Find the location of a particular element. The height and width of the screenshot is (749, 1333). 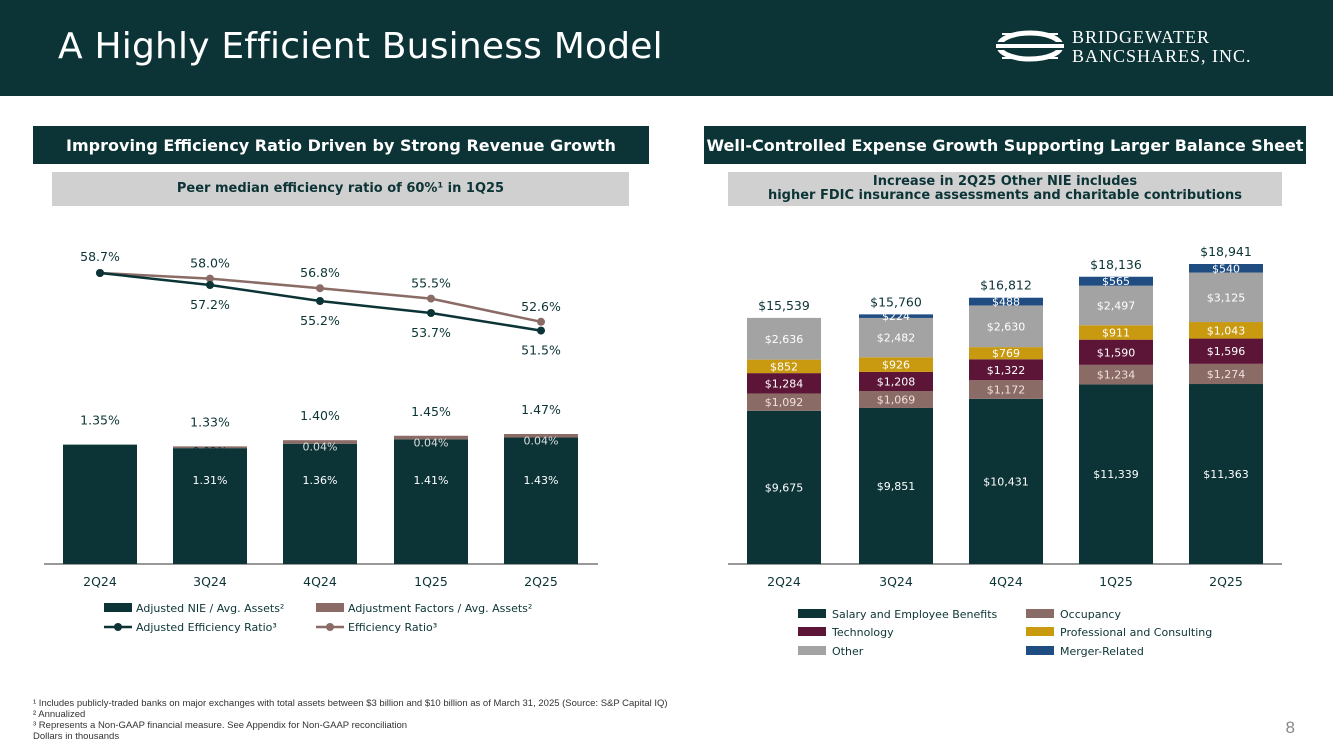

bar-segment-technology-2Q25 is located at coordinates (1226, 351).